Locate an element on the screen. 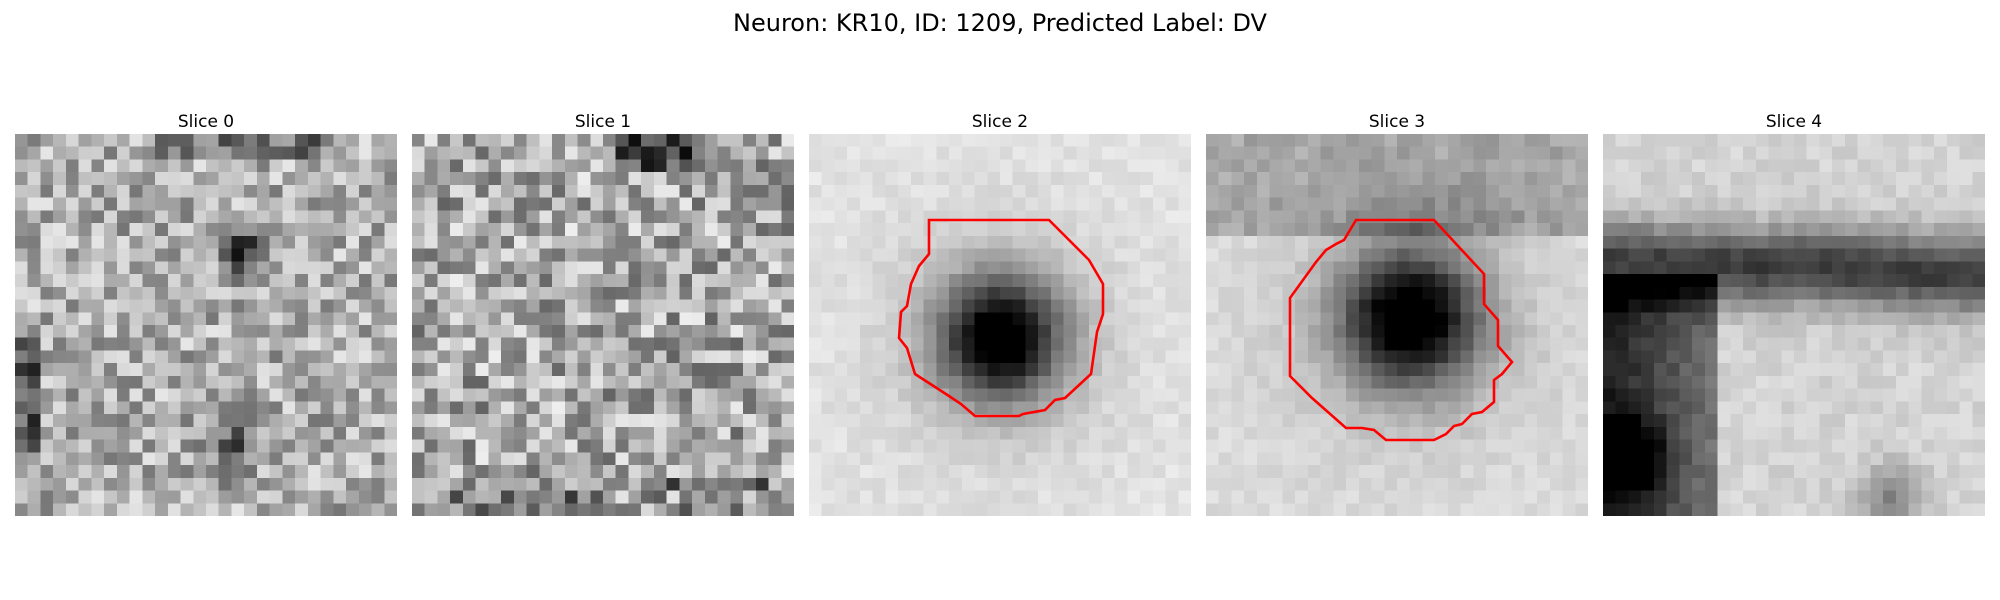 This screenshot has height=600, width=2000. slice-title-0: Slice 0 is located at coordinates (206, 122).